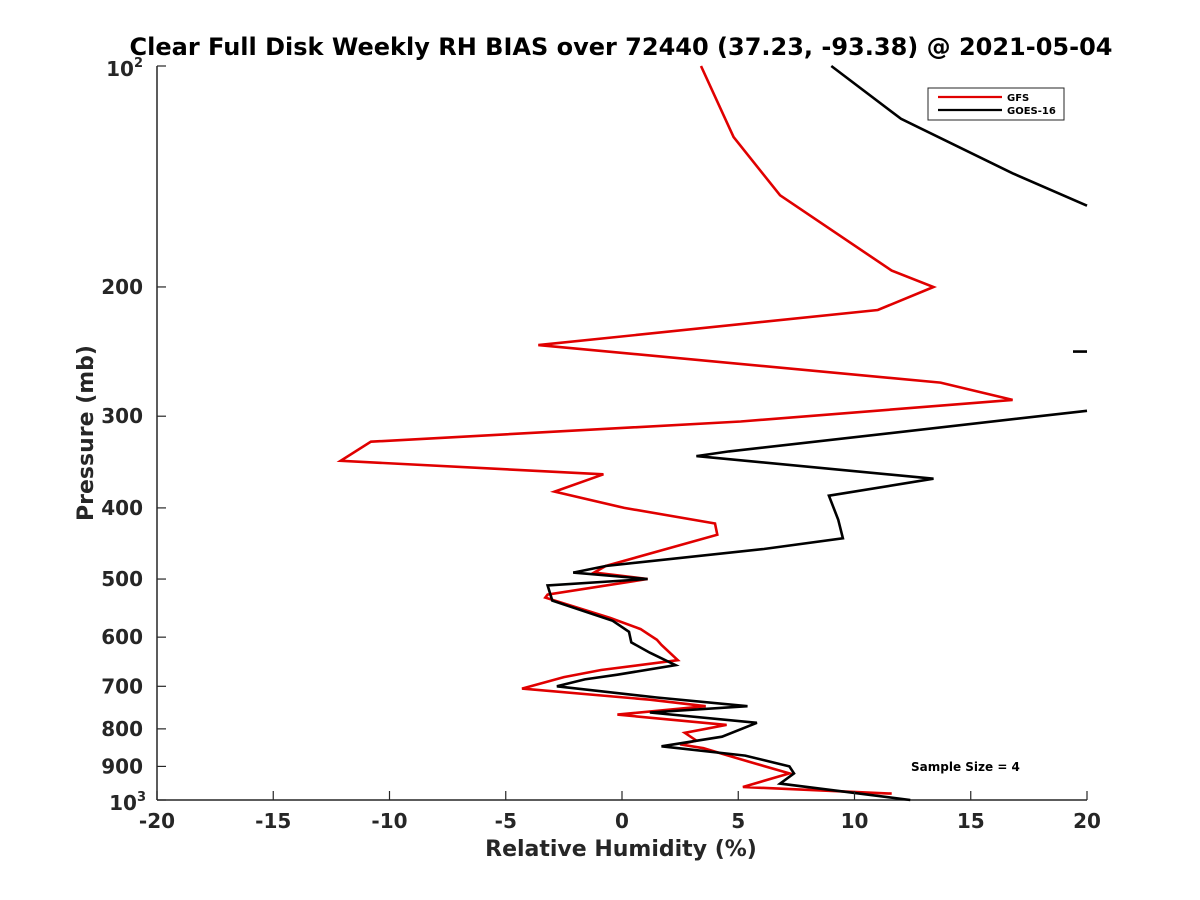 The width and height of the screenshot is (1200, 900). I want to click on x-tick-label: 15, so click(971, 821).